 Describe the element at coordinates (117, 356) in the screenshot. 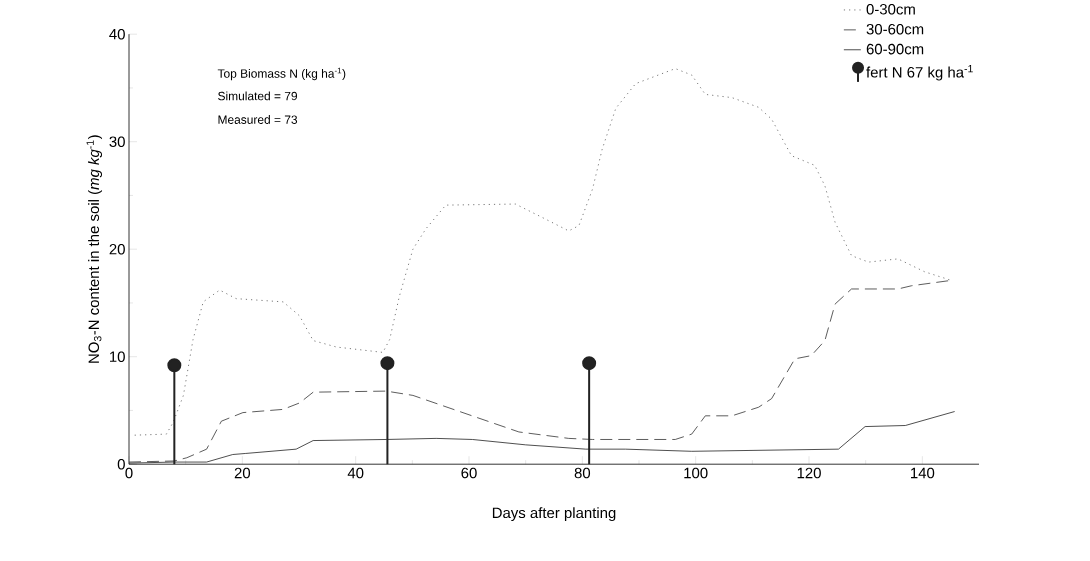

I see `y-tick-label: 10` at that location.